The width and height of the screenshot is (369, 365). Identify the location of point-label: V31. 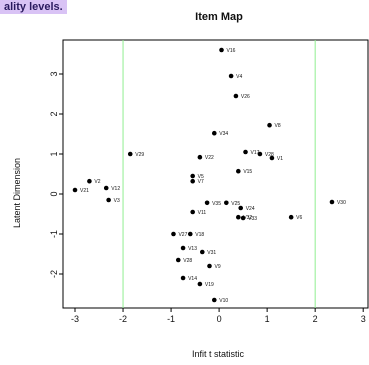
(211, 253).